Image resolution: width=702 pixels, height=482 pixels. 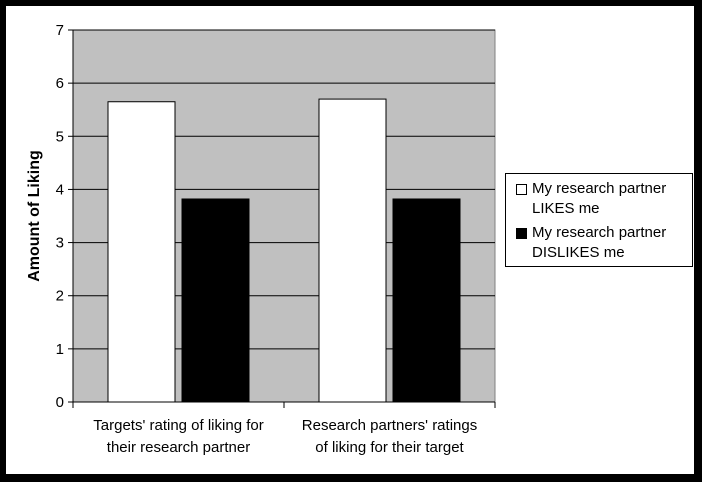 What do you see at coordinates (389, 425) in the screenshot?
I see `x-category-label: Research partners' ratings` at bounding box center [389, 425].